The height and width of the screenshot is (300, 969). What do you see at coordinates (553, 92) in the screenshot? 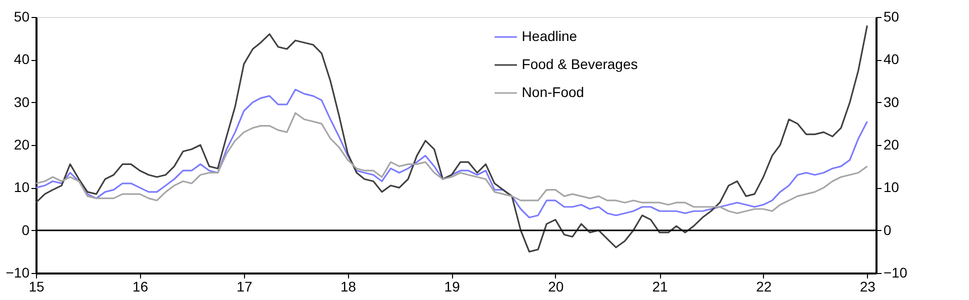
I see `legend-label: Non-Food` at bounding box center [553, 92].